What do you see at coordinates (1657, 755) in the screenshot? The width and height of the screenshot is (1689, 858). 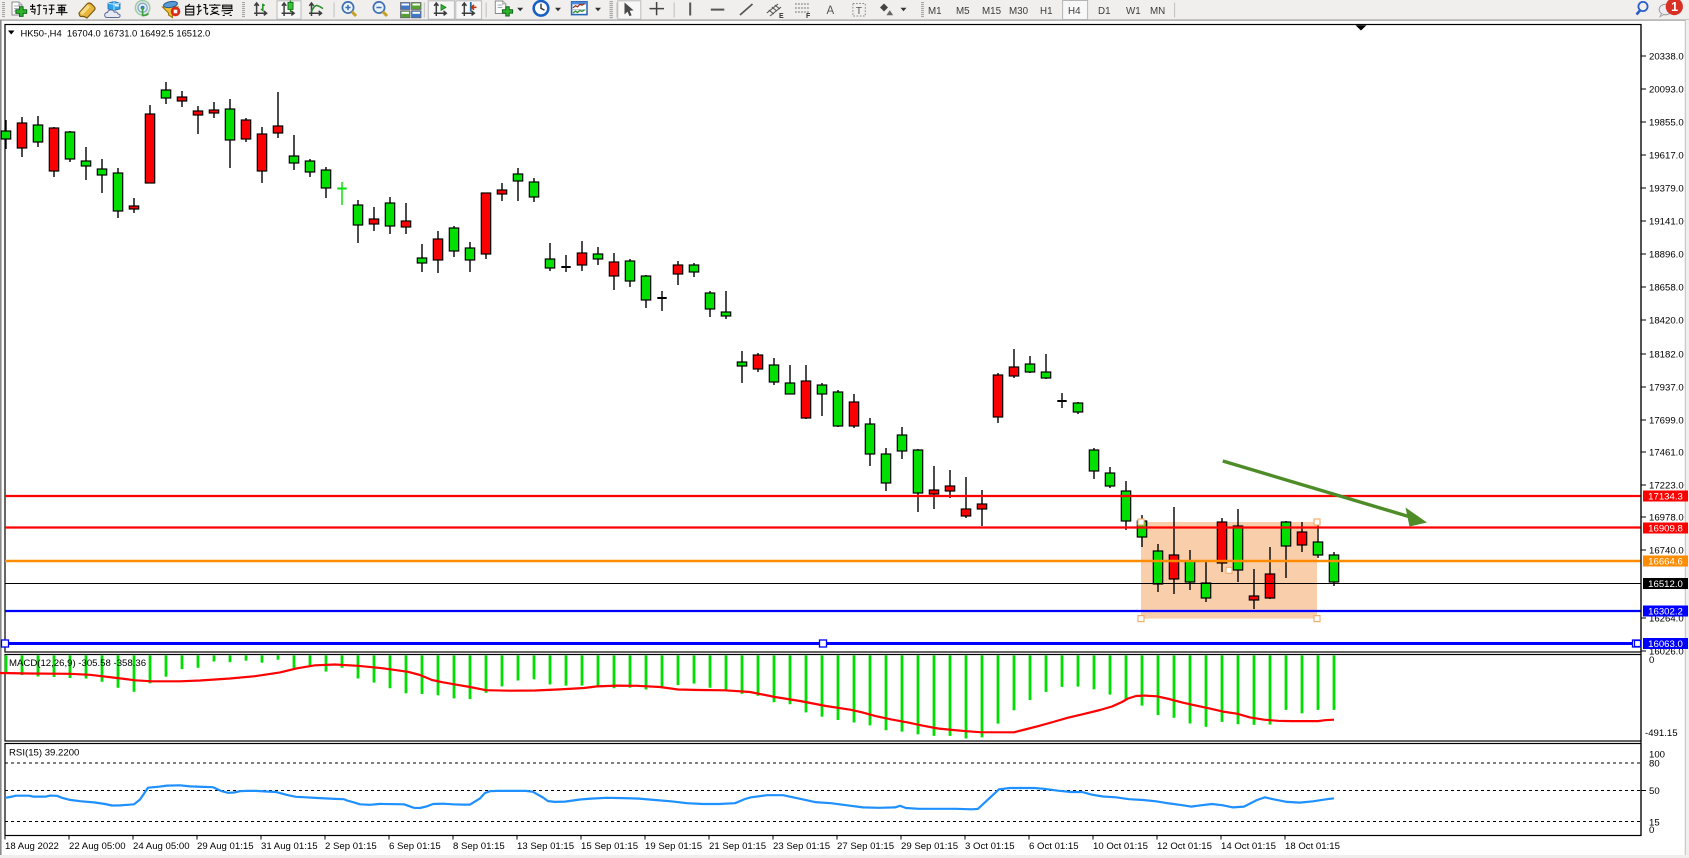 I see `svg-text: 100` at bounding box center [1657, 755].